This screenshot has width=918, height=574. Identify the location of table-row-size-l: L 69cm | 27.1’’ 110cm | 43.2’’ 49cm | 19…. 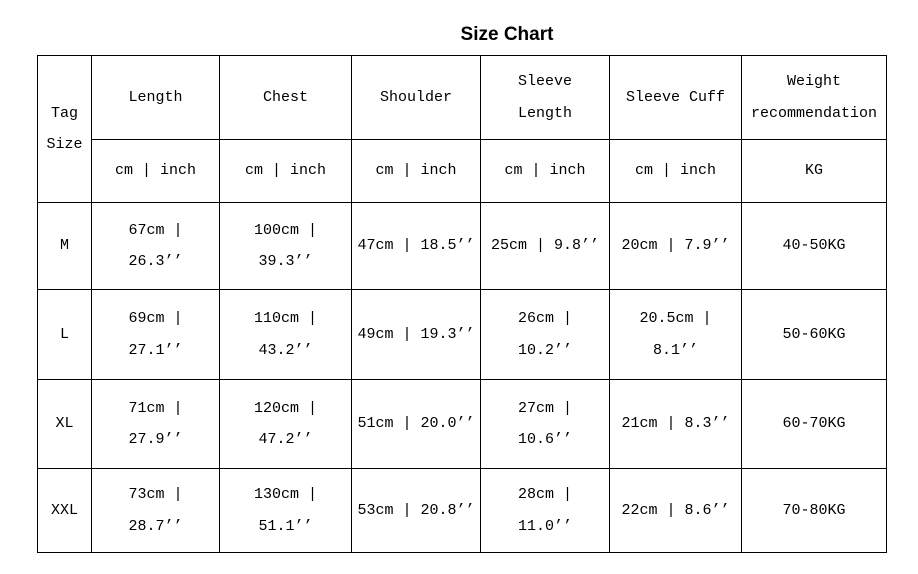
(462, 334).